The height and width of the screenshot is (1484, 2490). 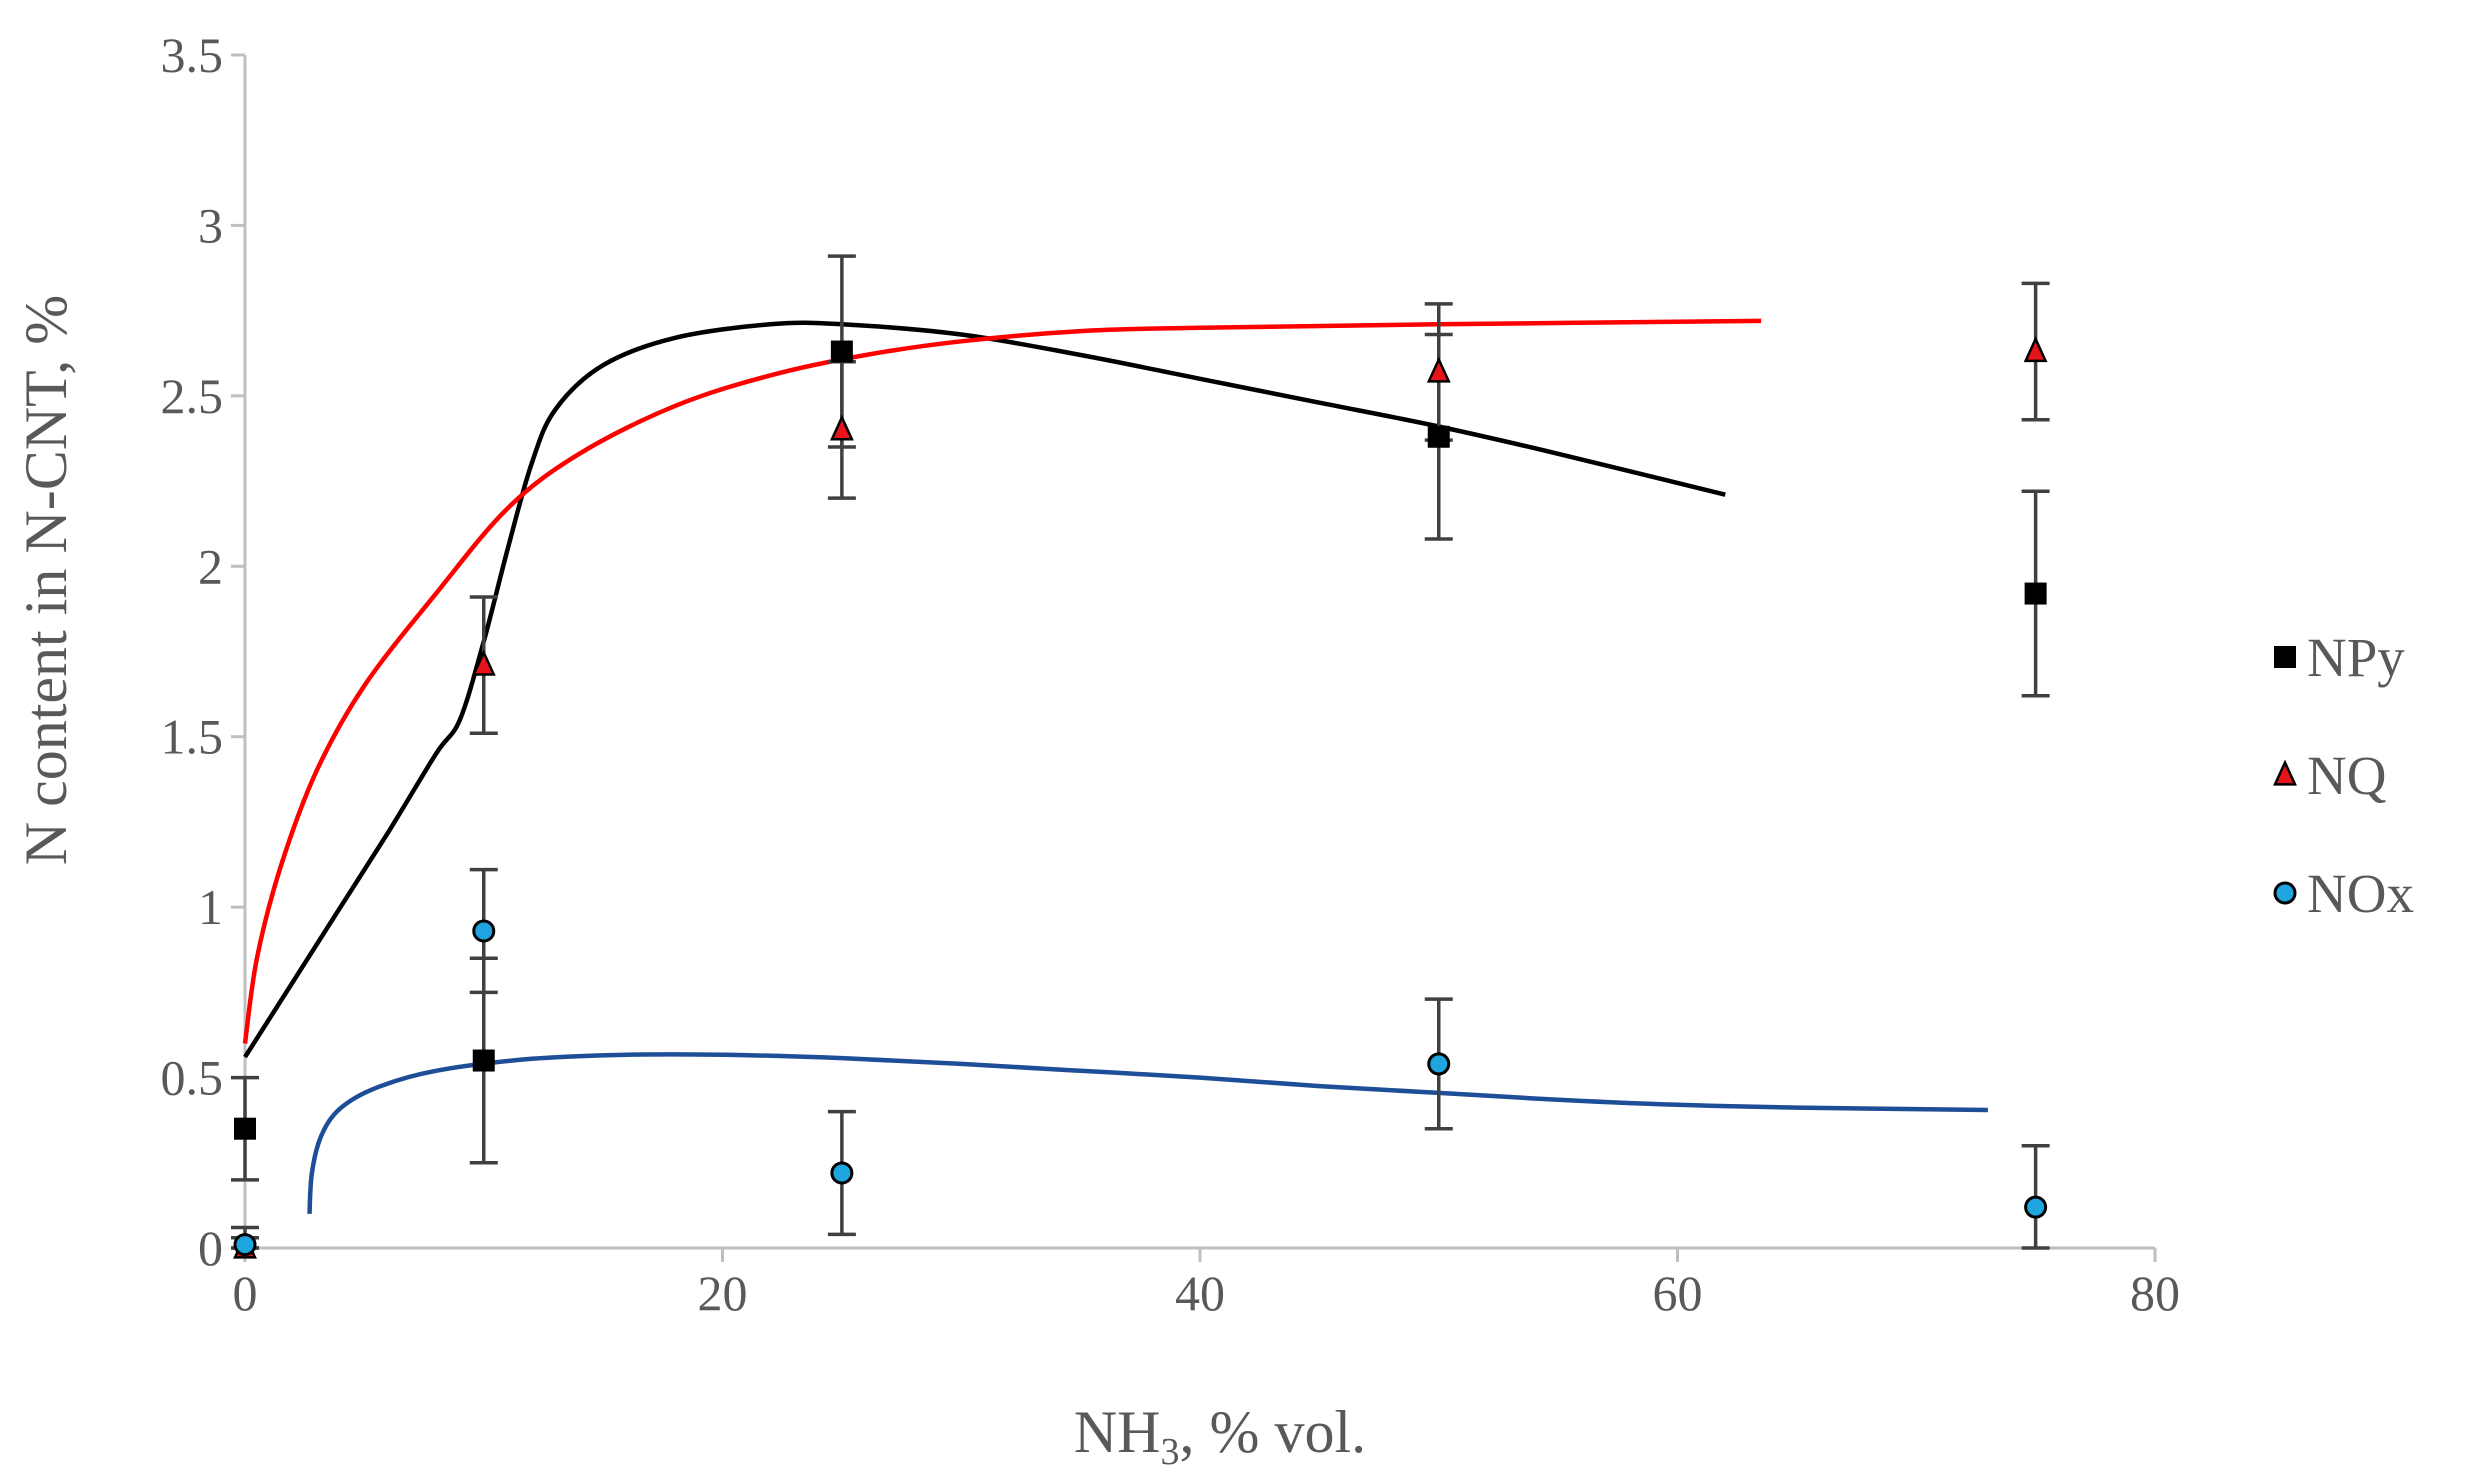 What do you see at coordinates (1170, 1452) in the screenshot?
I see `x-axis-title-subscript: 3` at bounding box center [1170, 1452].